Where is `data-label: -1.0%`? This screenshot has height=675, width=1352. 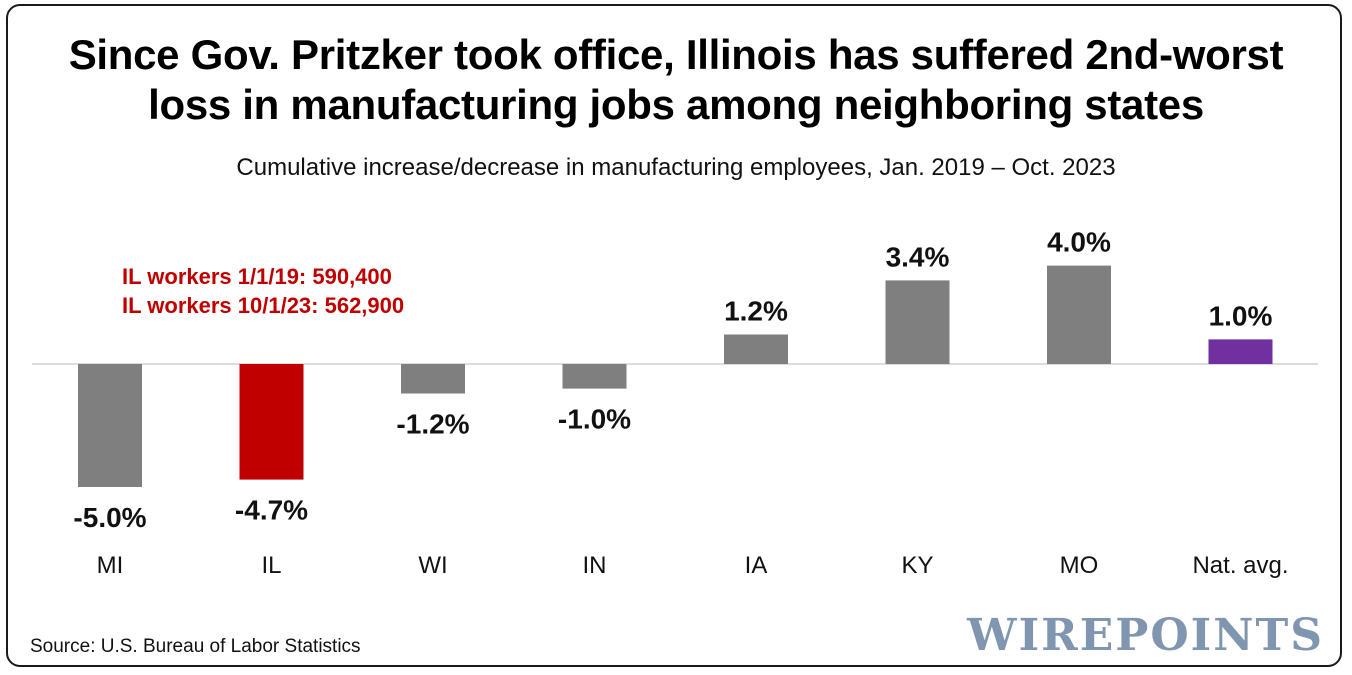
data-label: -1.0% is located at coordinates (594, 419).